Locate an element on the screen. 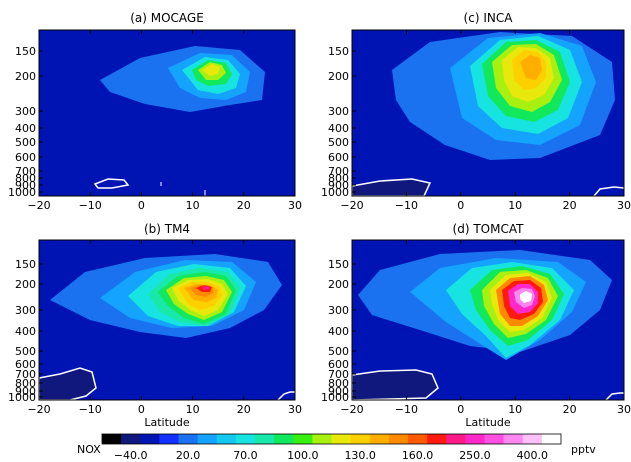 This screenshot has height=462, width=631. colorbar-swatches is located at coordinates (332, 439).